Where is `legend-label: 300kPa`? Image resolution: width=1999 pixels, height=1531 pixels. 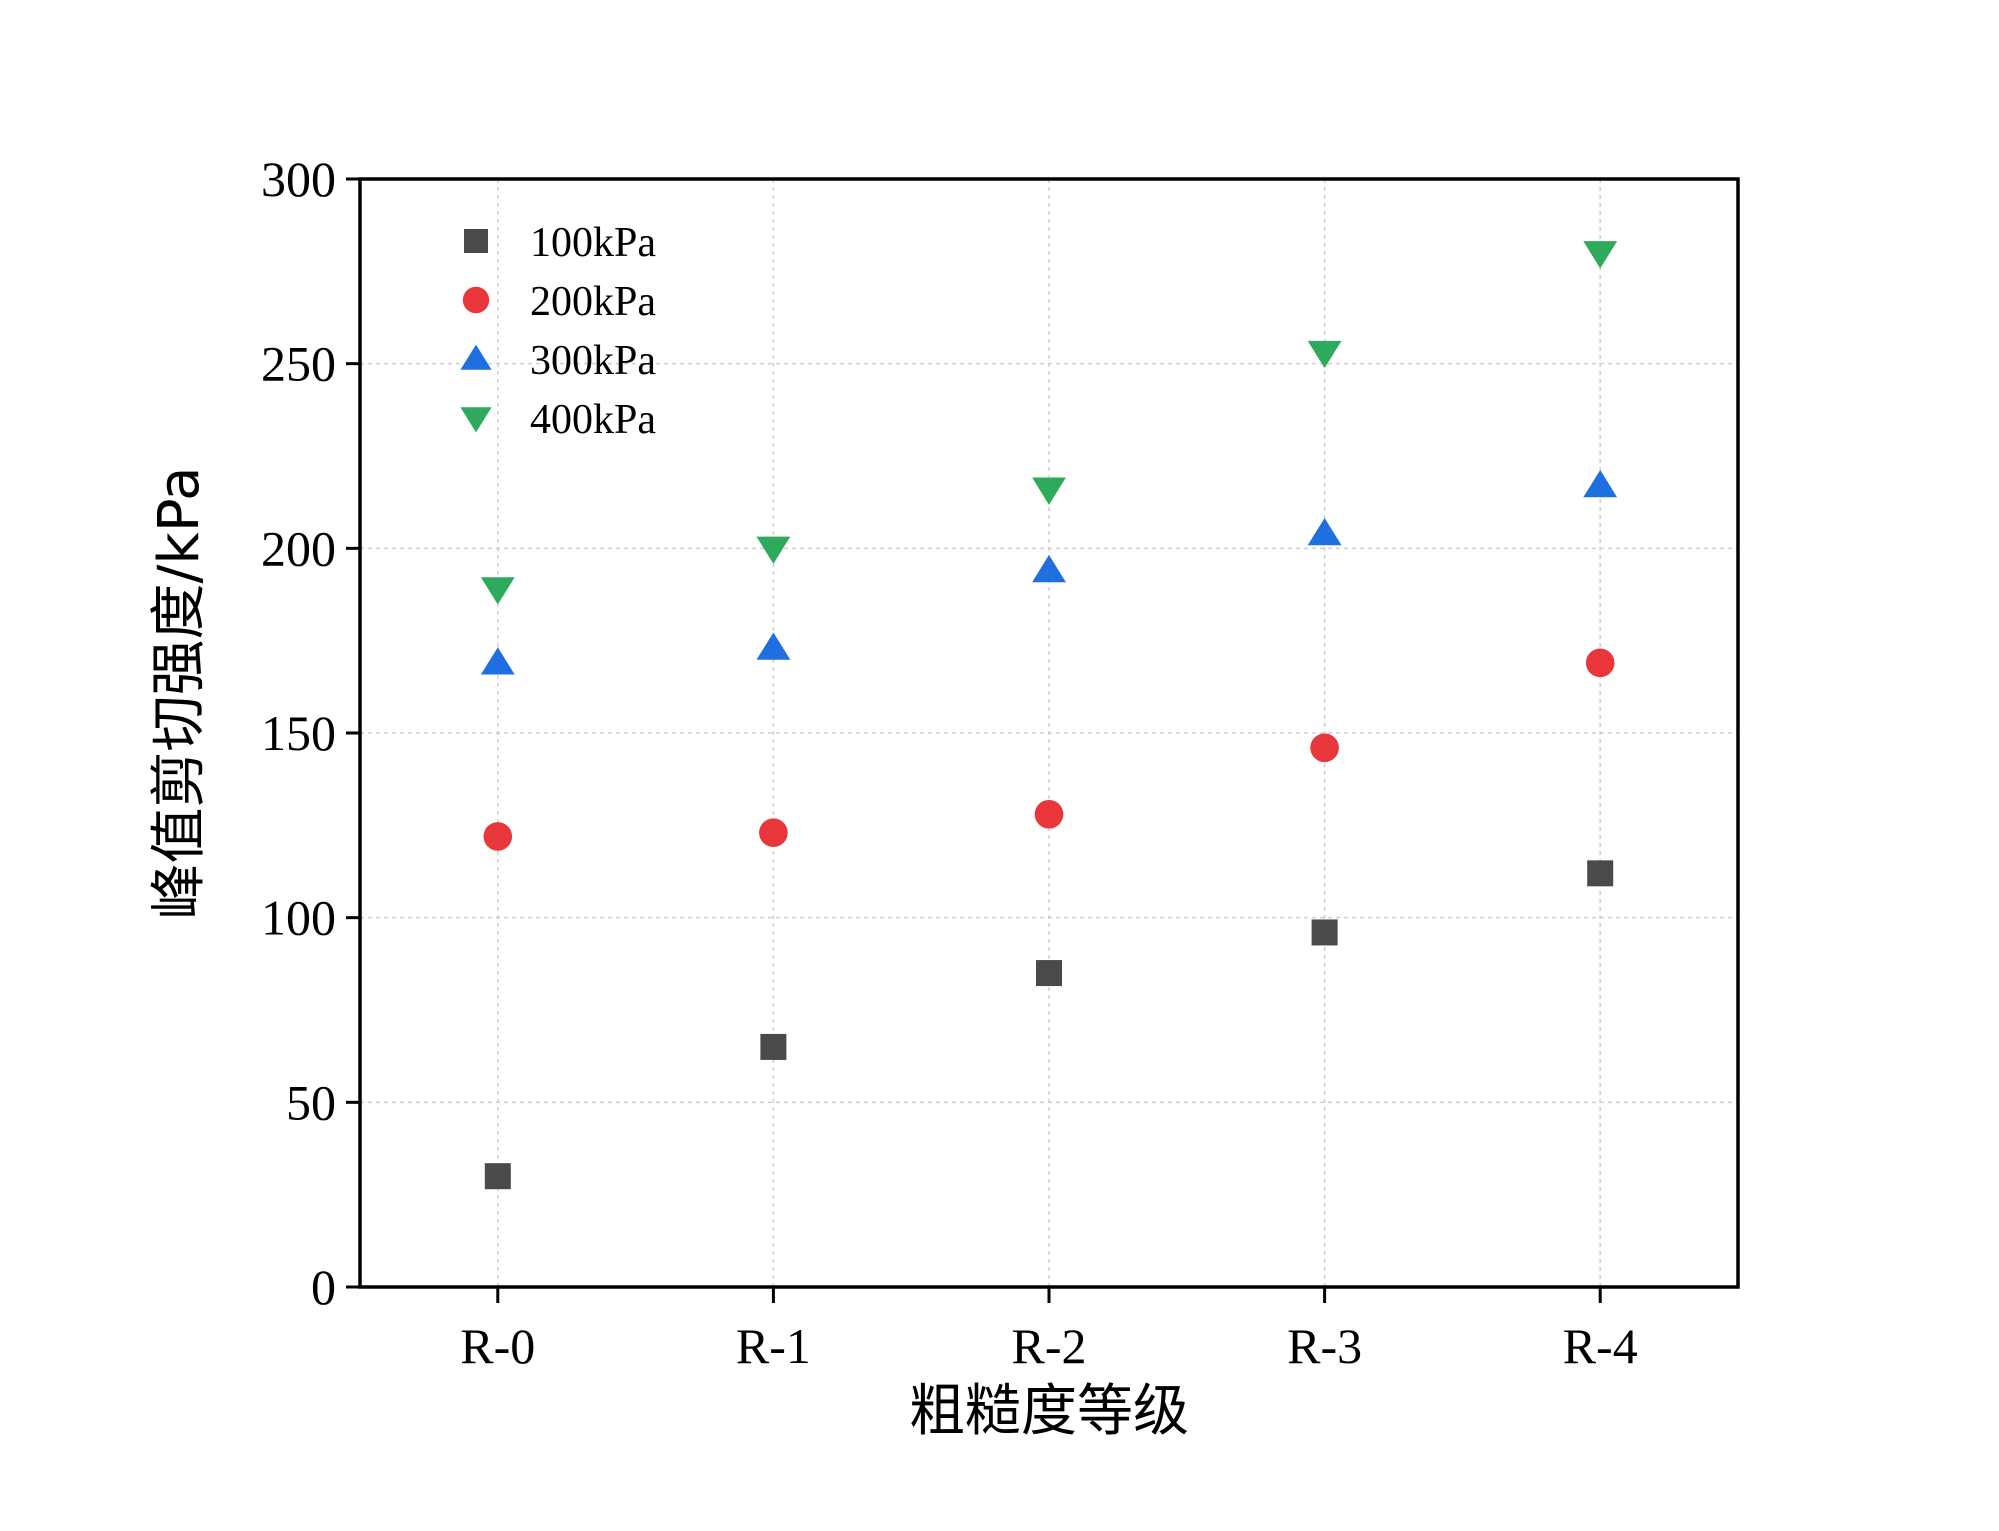 legend-label: 300kPa is located at coordinates (593, 361).